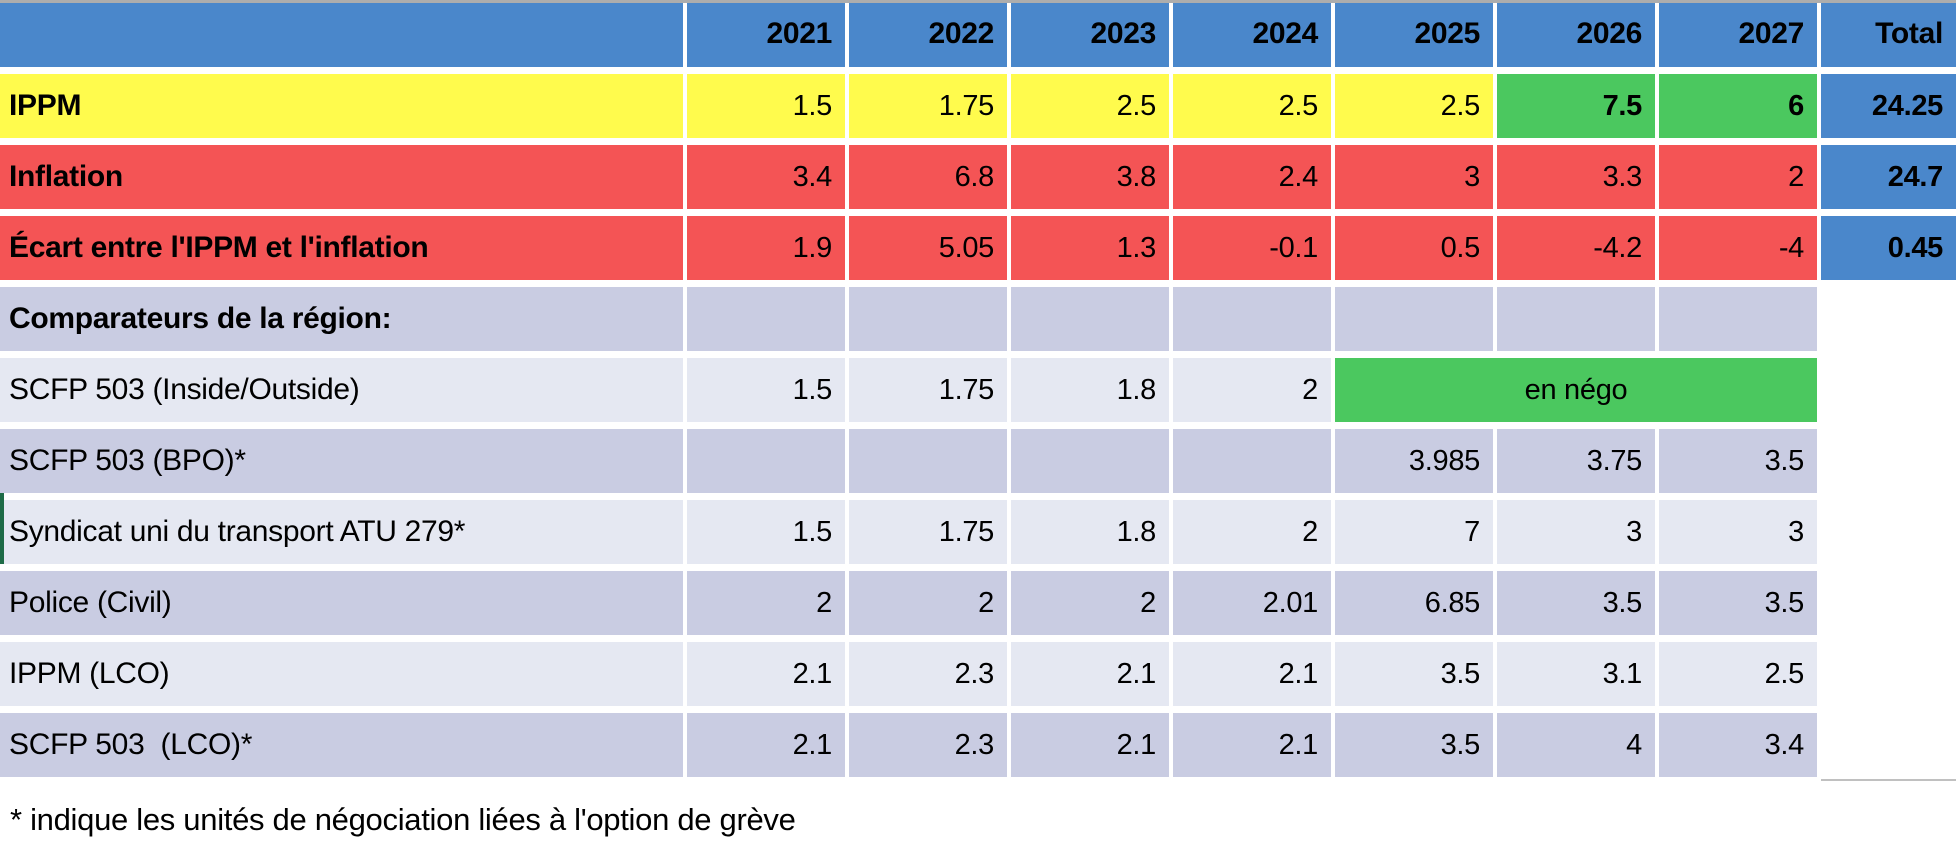  What do you see at coordinates (1888, 33) in the screenshot?
I see `column-header-total: Total` at bounding box center [1888, 33].